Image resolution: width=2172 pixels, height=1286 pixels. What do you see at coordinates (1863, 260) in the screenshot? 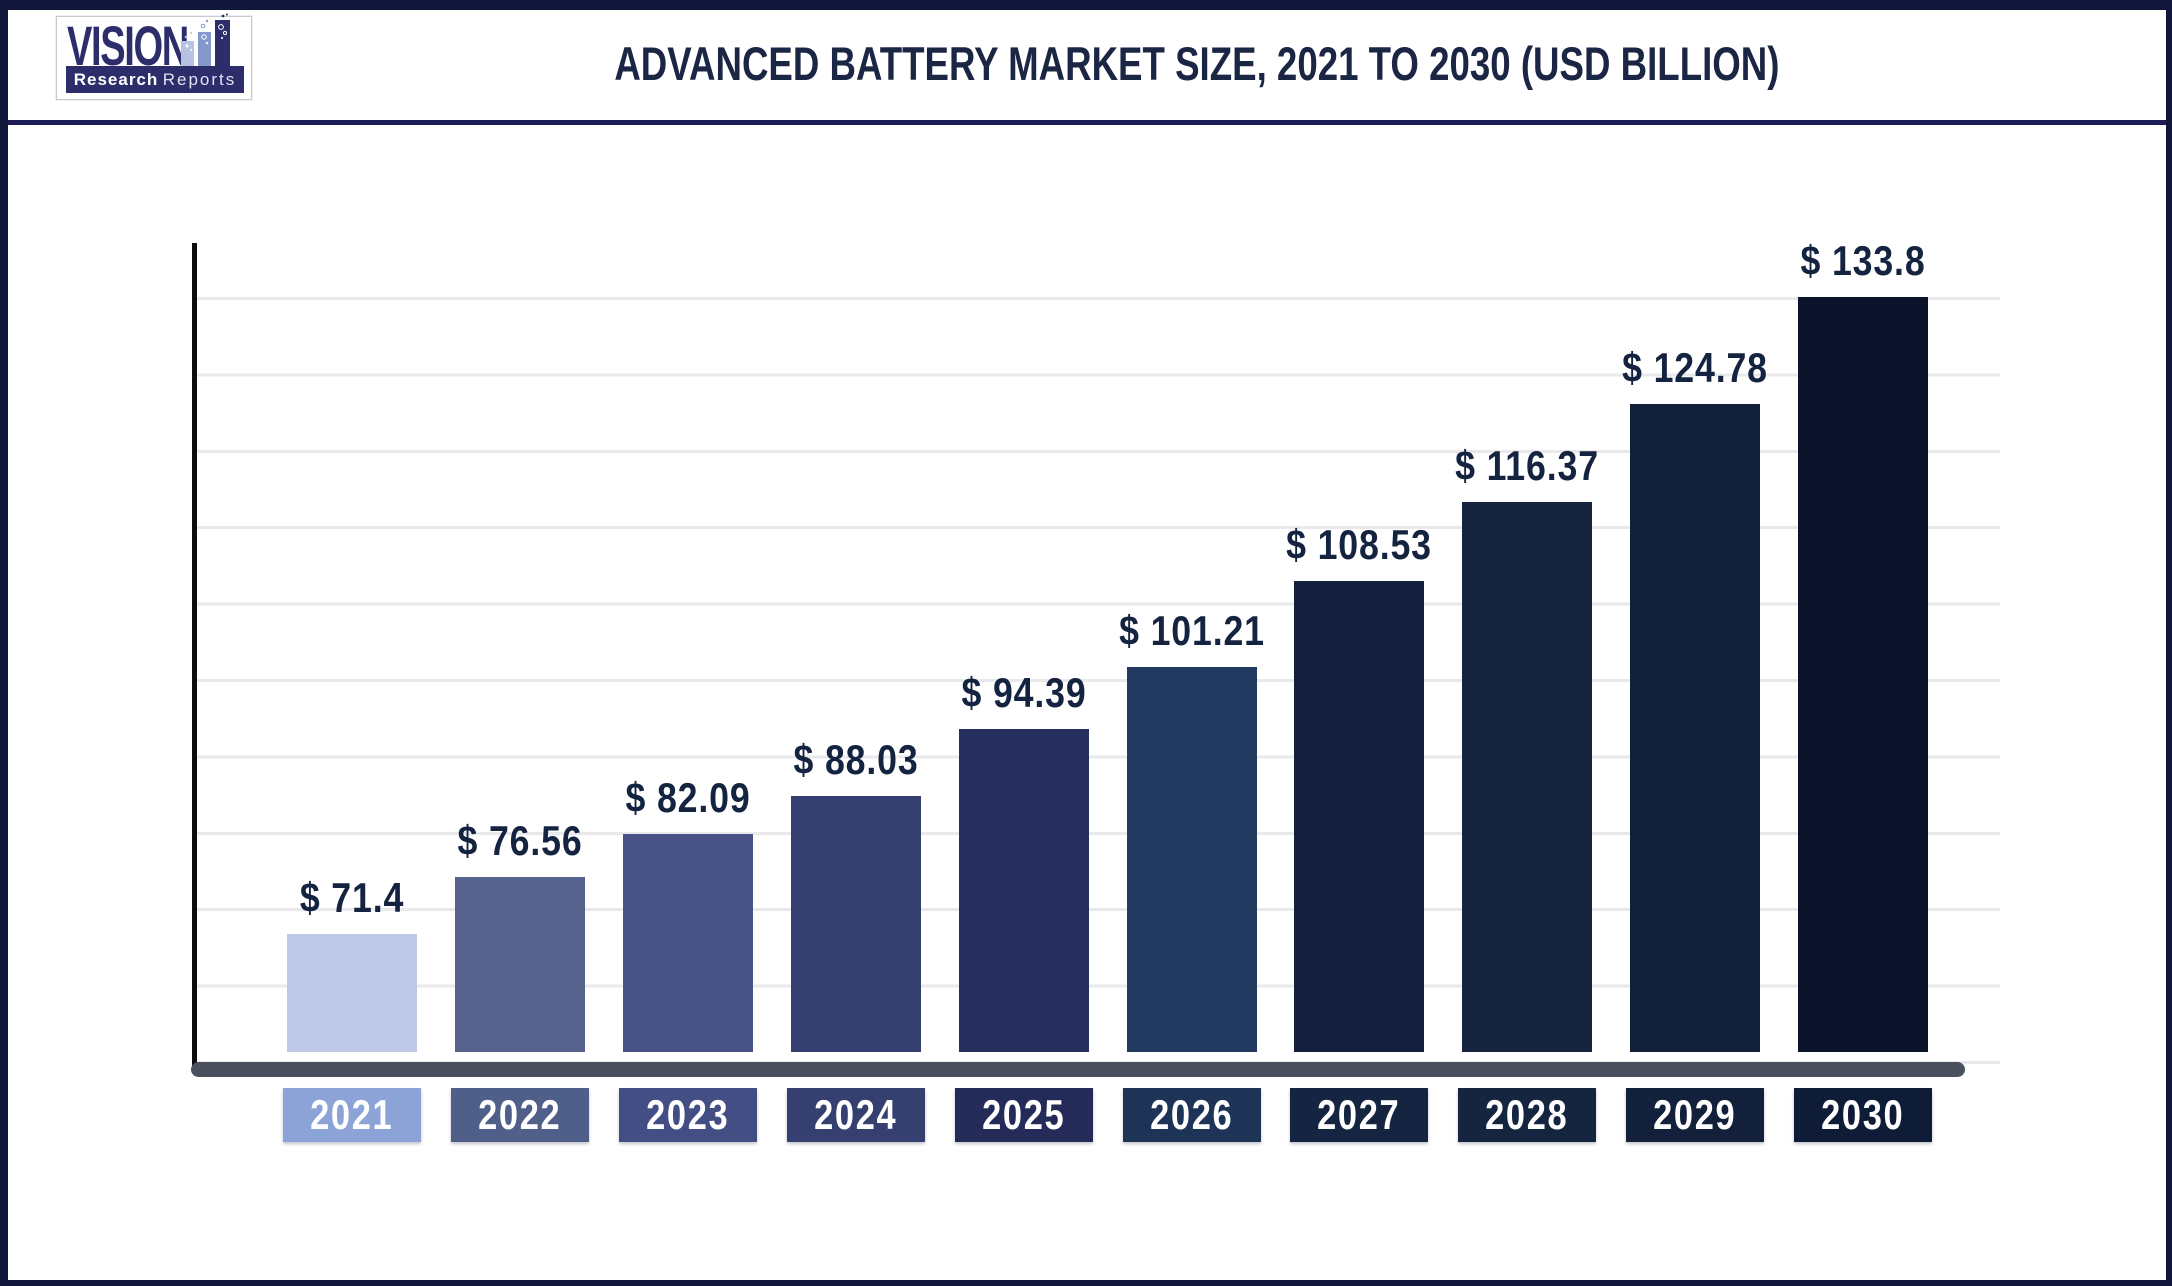
I see `bar-value-label: $ 133.8` at bounding box center [1863, 260].